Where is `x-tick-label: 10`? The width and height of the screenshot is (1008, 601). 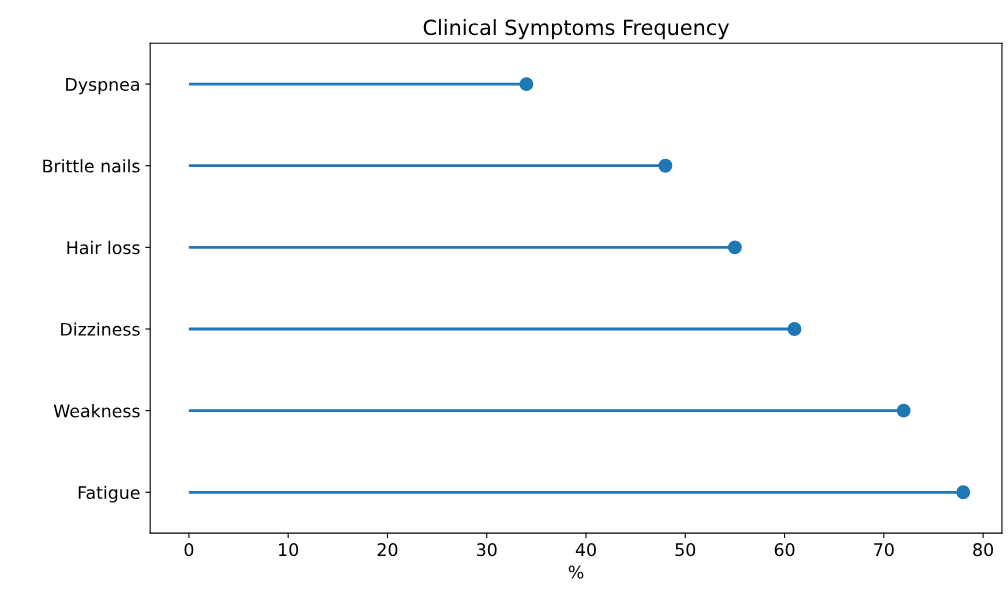
x-tick-label: 10 is located at coordinates (289, 550).